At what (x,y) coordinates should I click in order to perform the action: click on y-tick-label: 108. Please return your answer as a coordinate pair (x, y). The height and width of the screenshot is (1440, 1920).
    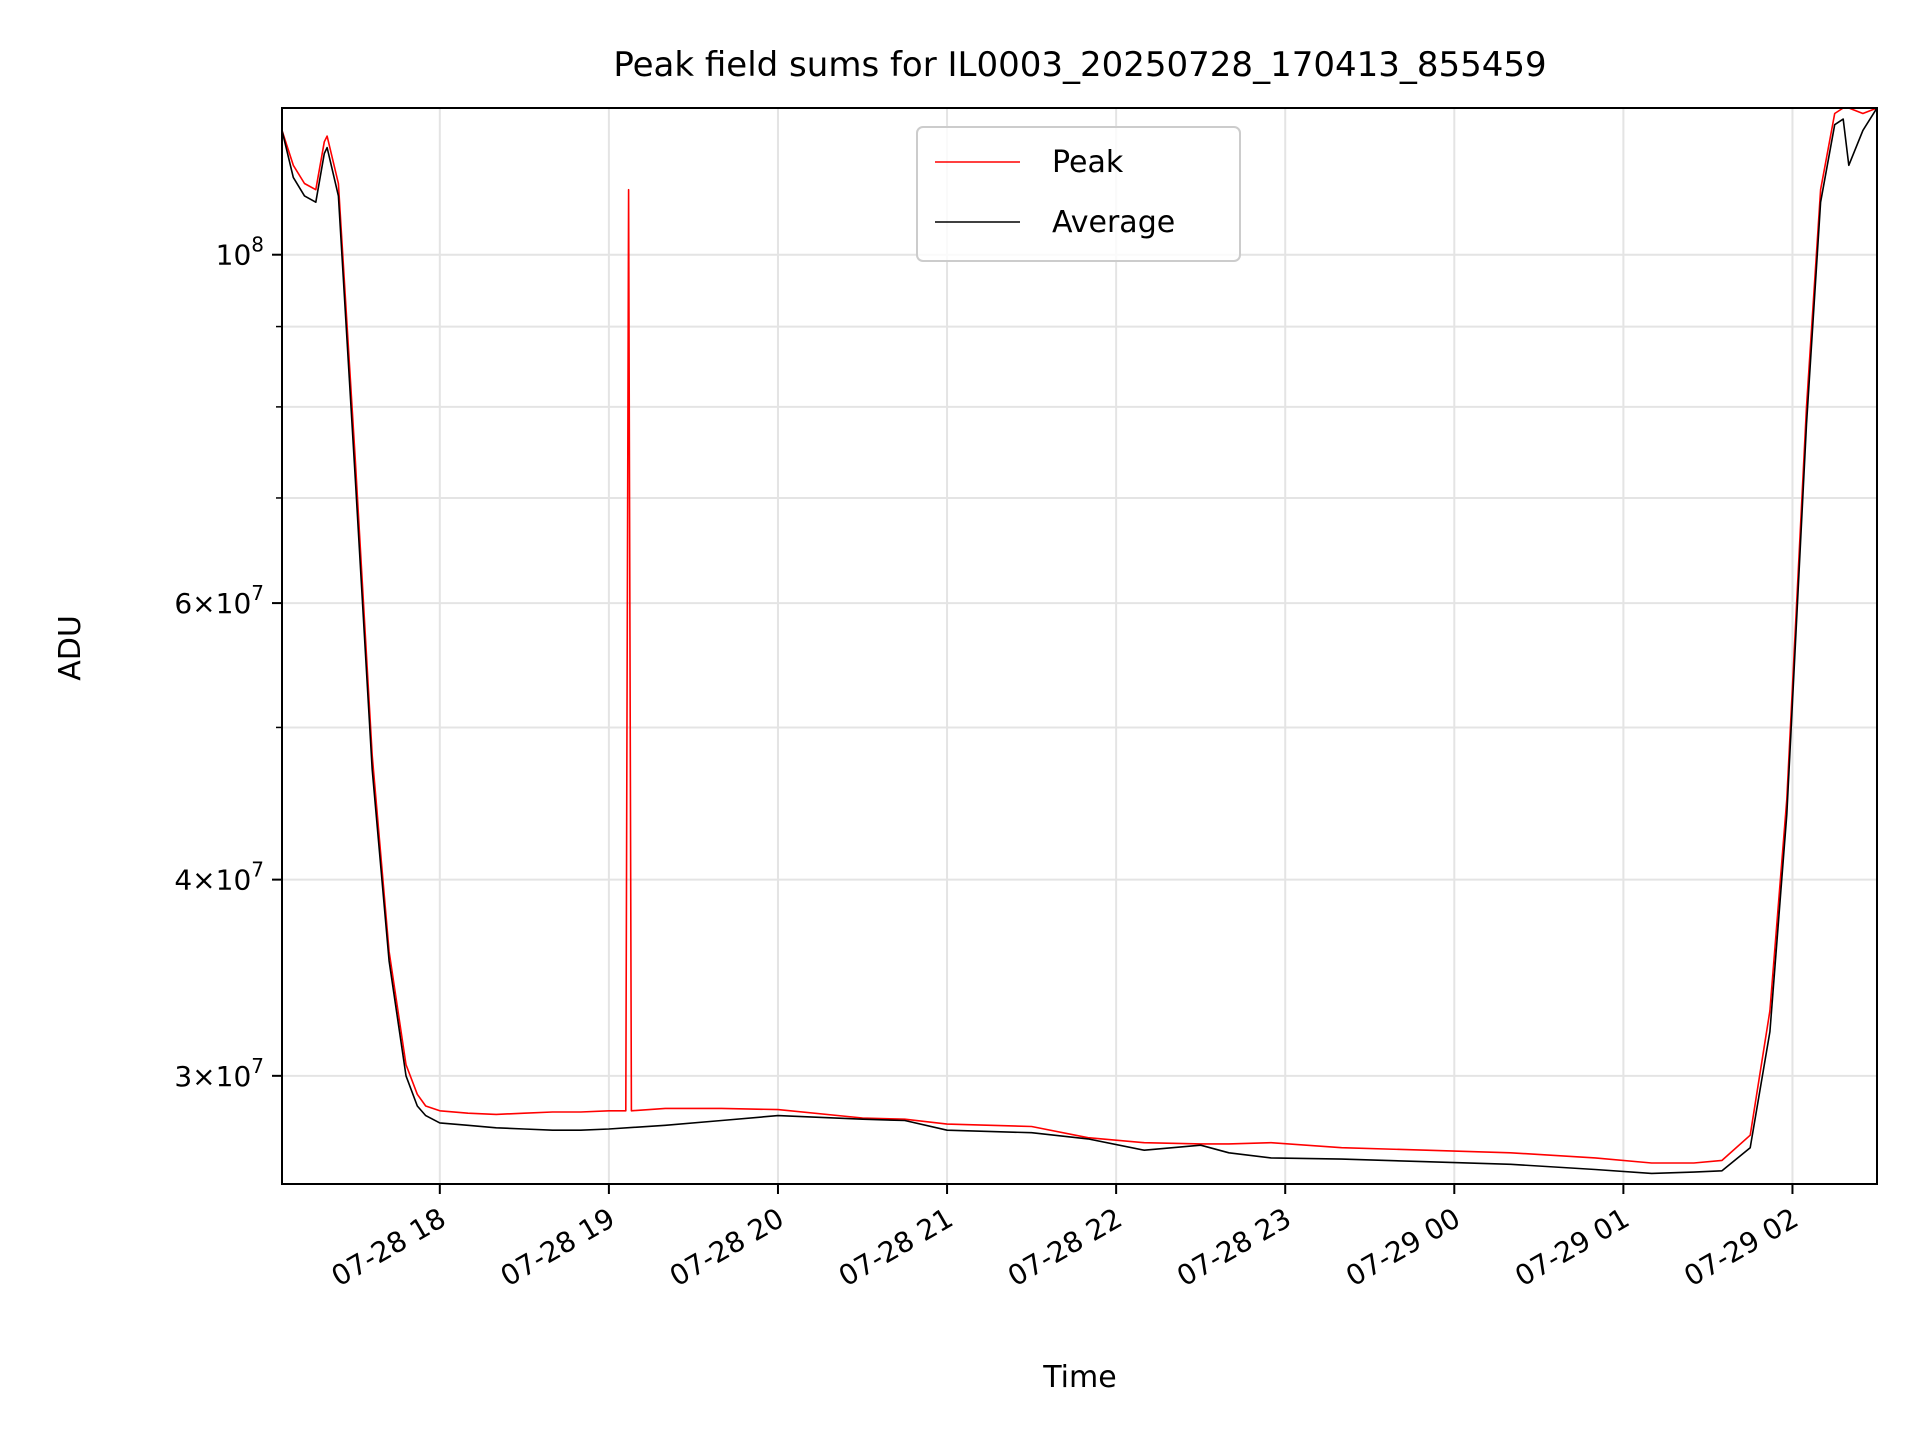
    Looking at the image, I should click on (240, 252).